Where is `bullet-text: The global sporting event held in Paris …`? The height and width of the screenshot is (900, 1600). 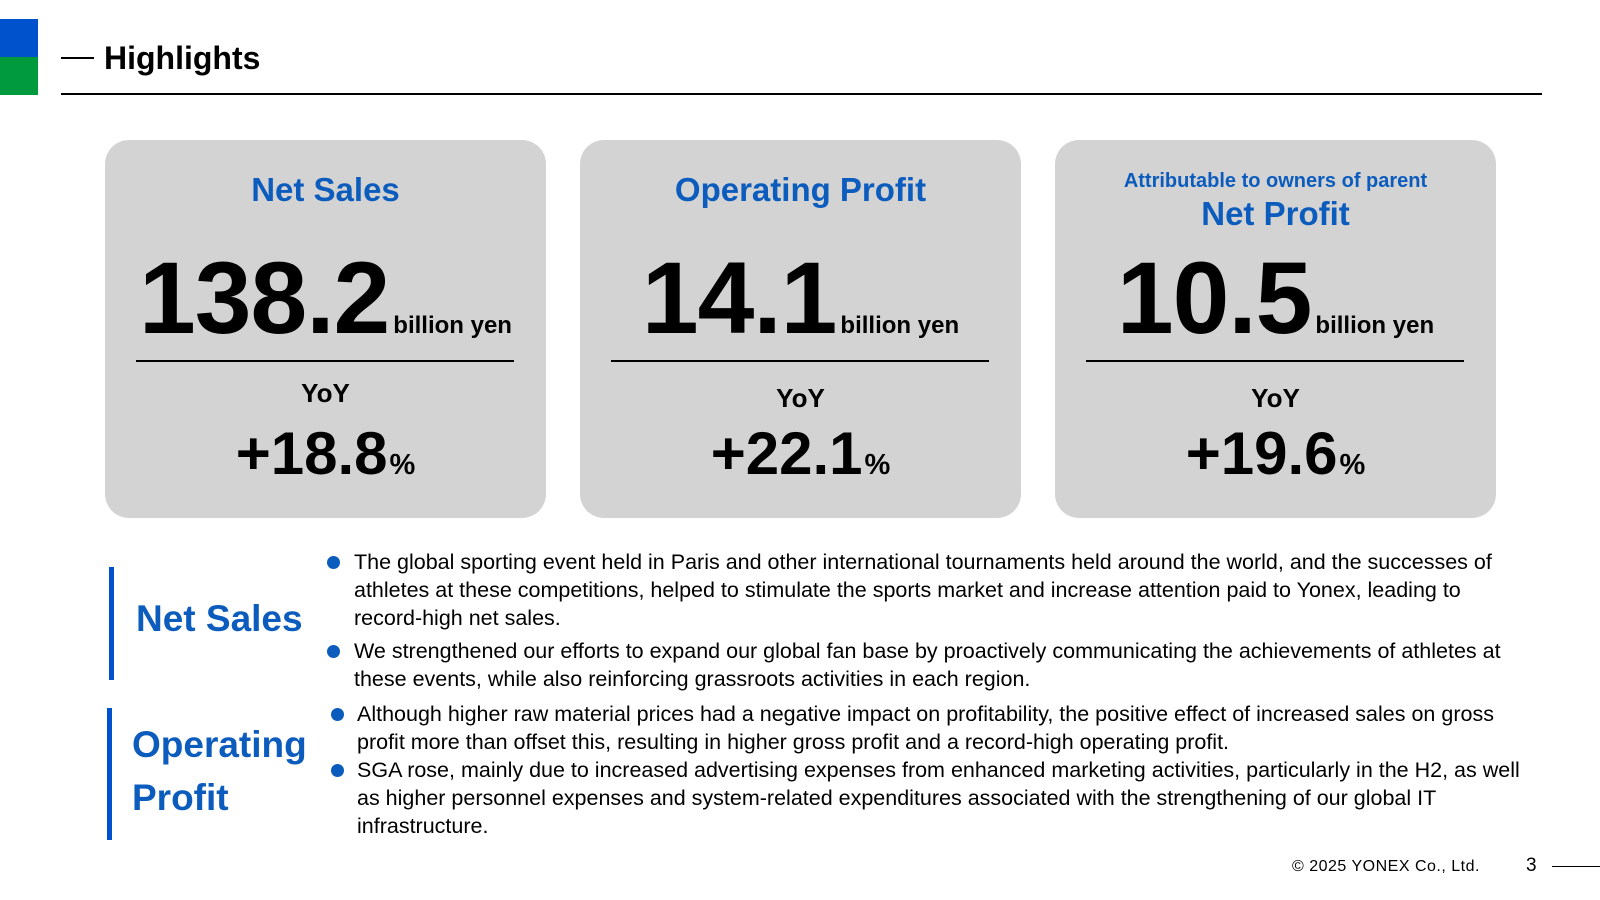
bullet-text: The global sporting event held in Paris … is located at coordinates (923, 590).